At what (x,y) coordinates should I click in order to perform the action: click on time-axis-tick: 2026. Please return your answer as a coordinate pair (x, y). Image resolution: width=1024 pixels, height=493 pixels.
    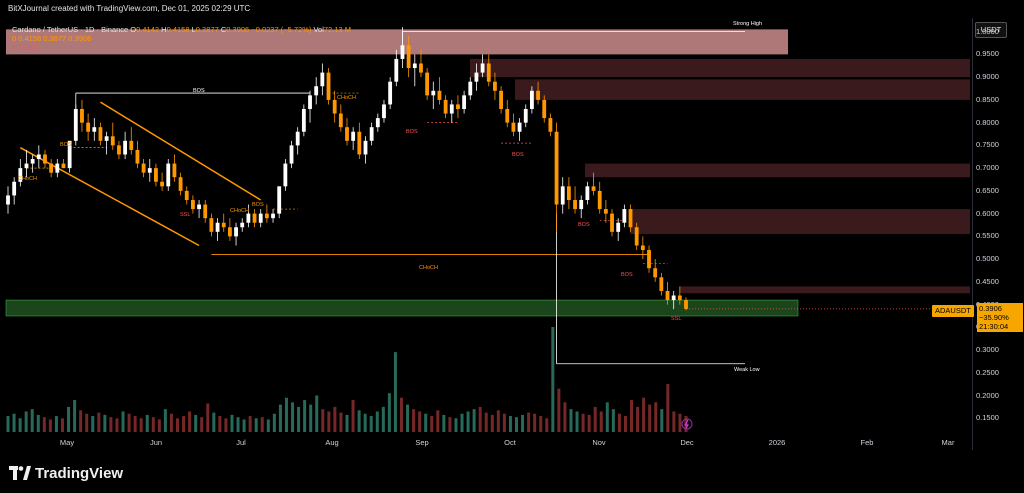
    Looking at the image, I should click on (777, 442).